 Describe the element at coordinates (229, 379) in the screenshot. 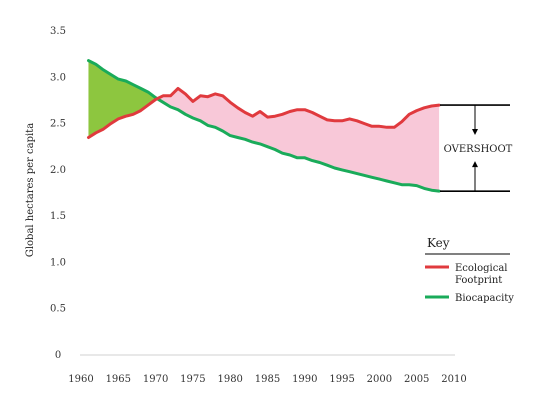

I see `x-tick-label: 1980` at that location.